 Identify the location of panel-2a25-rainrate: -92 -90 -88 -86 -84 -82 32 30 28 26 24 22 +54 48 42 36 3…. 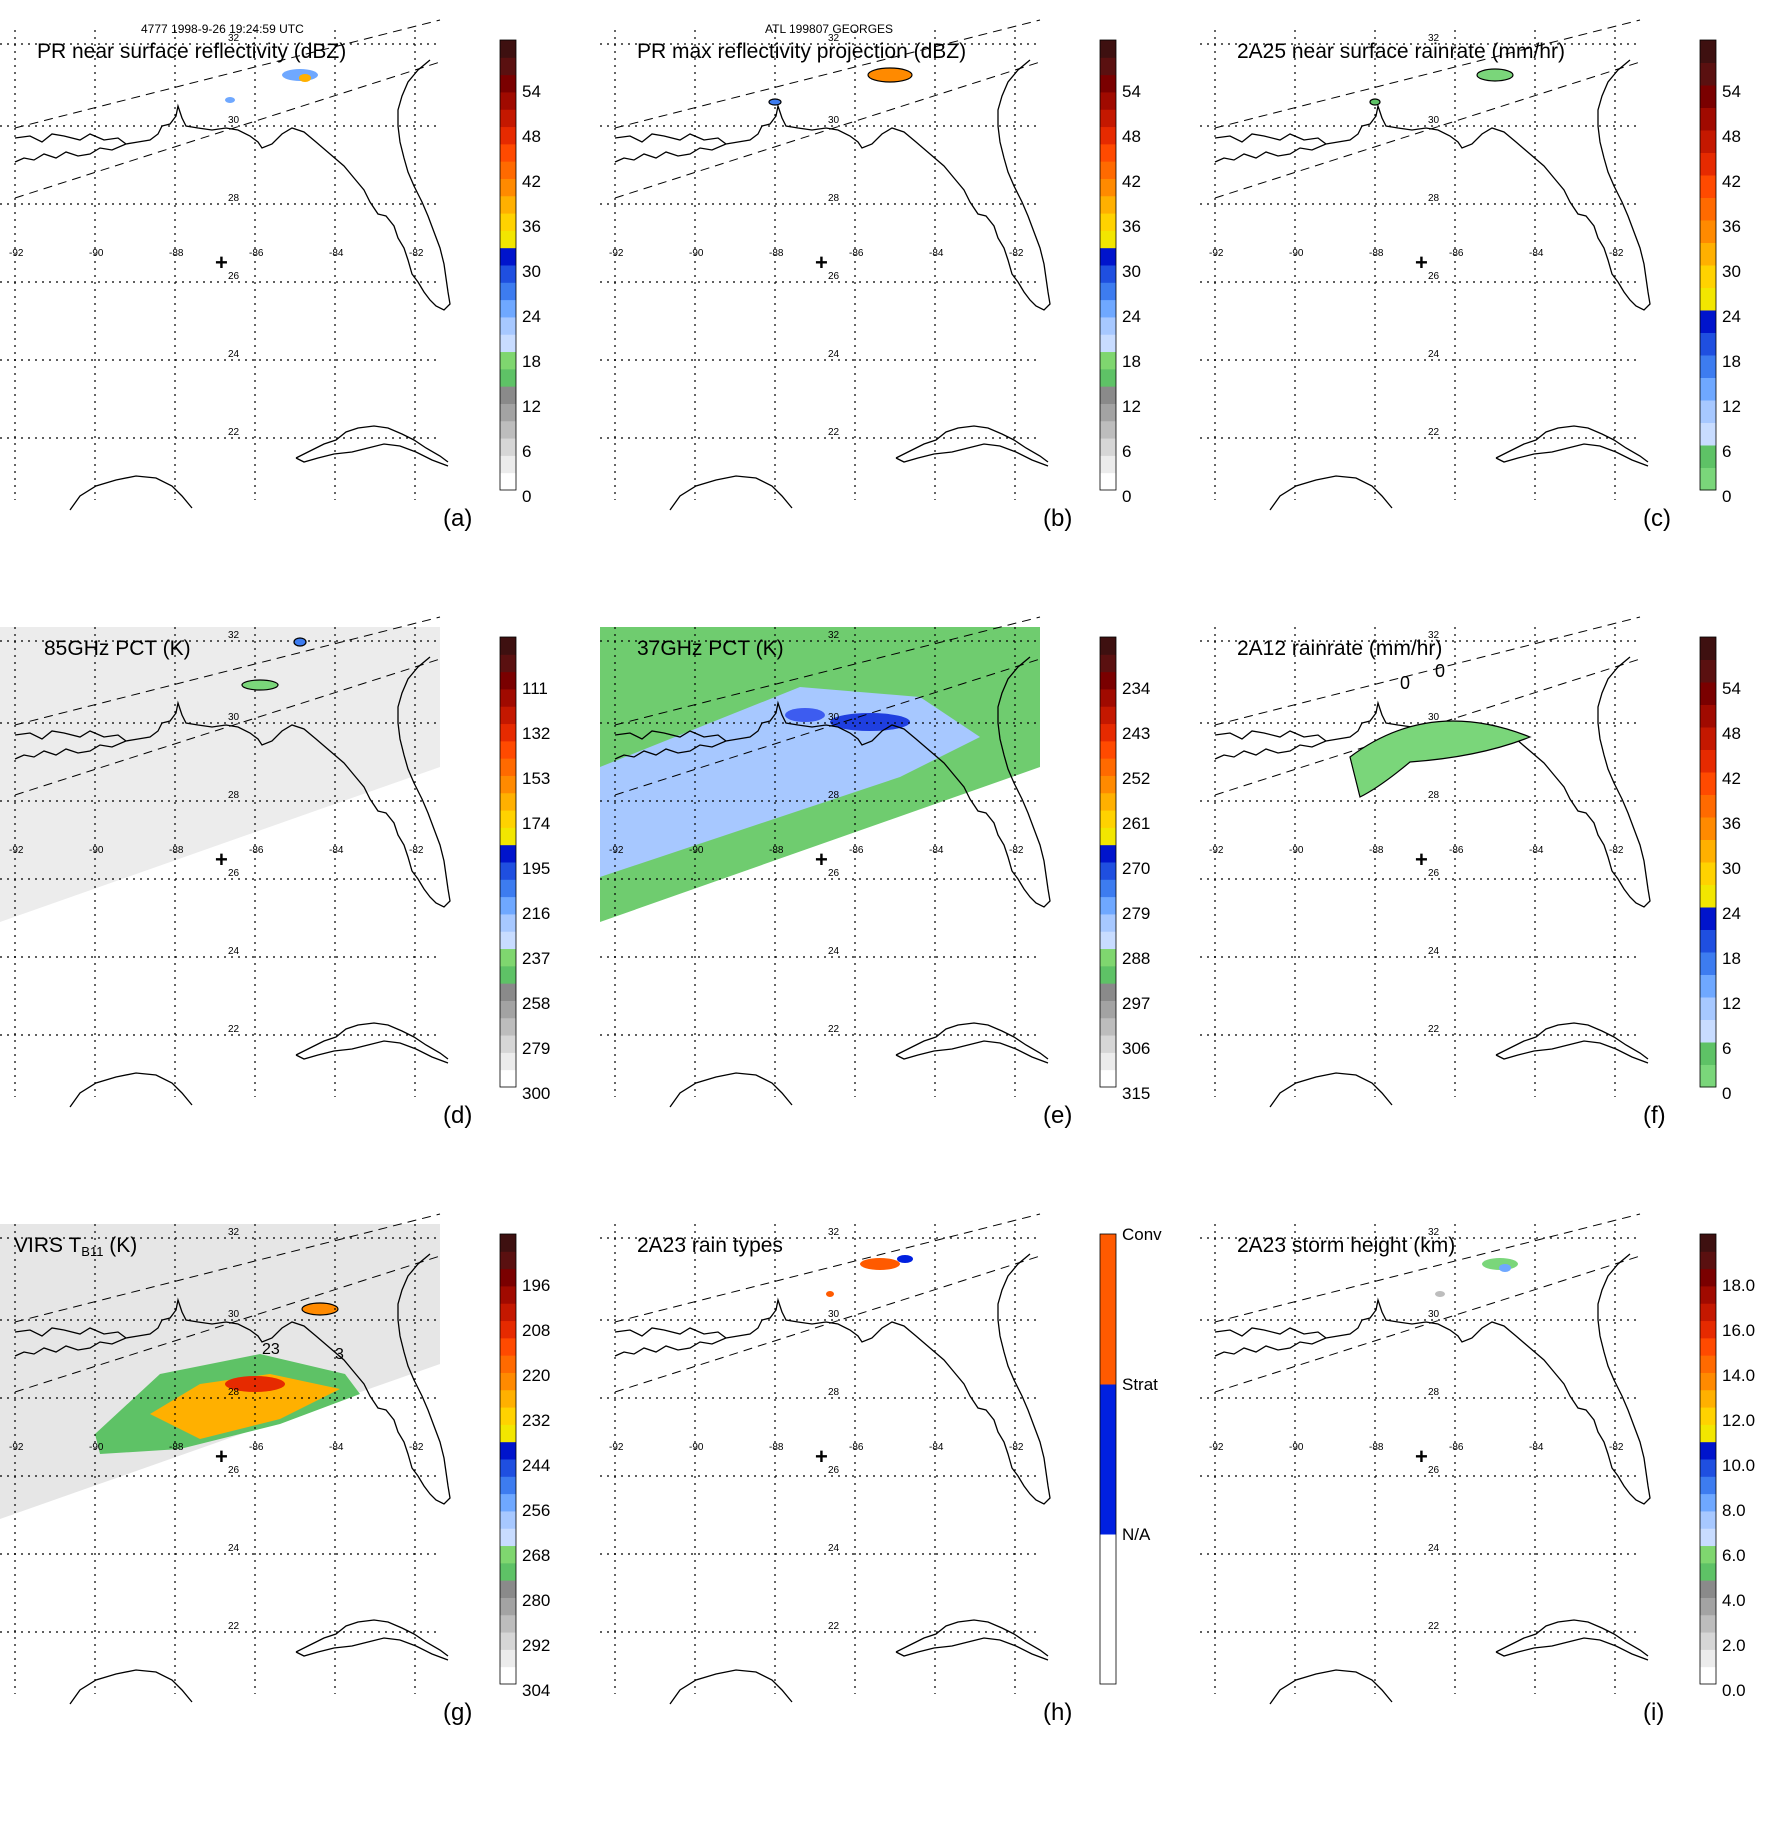
(1485, 324).